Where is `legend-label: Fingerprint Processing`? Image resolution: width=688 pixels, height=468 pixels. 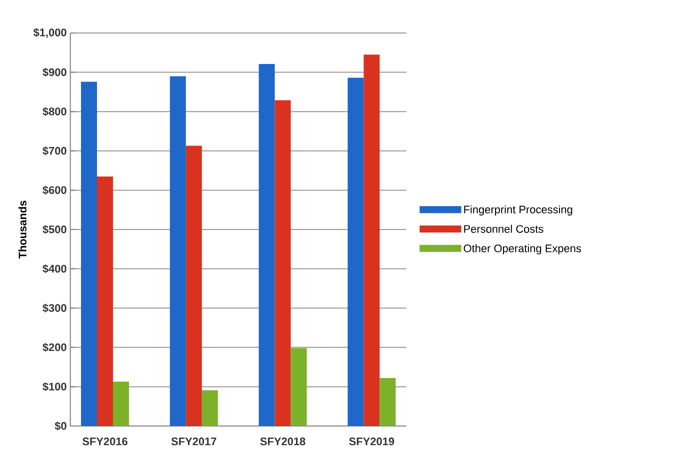 legend-label: Fingerprint Processing is located at coordinates (518, 210).